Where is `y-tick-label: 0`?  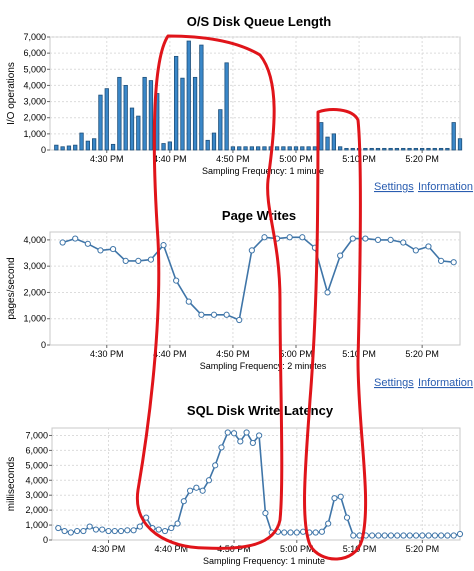
y-tick-label: 0 is located at coordinates (43, 150).